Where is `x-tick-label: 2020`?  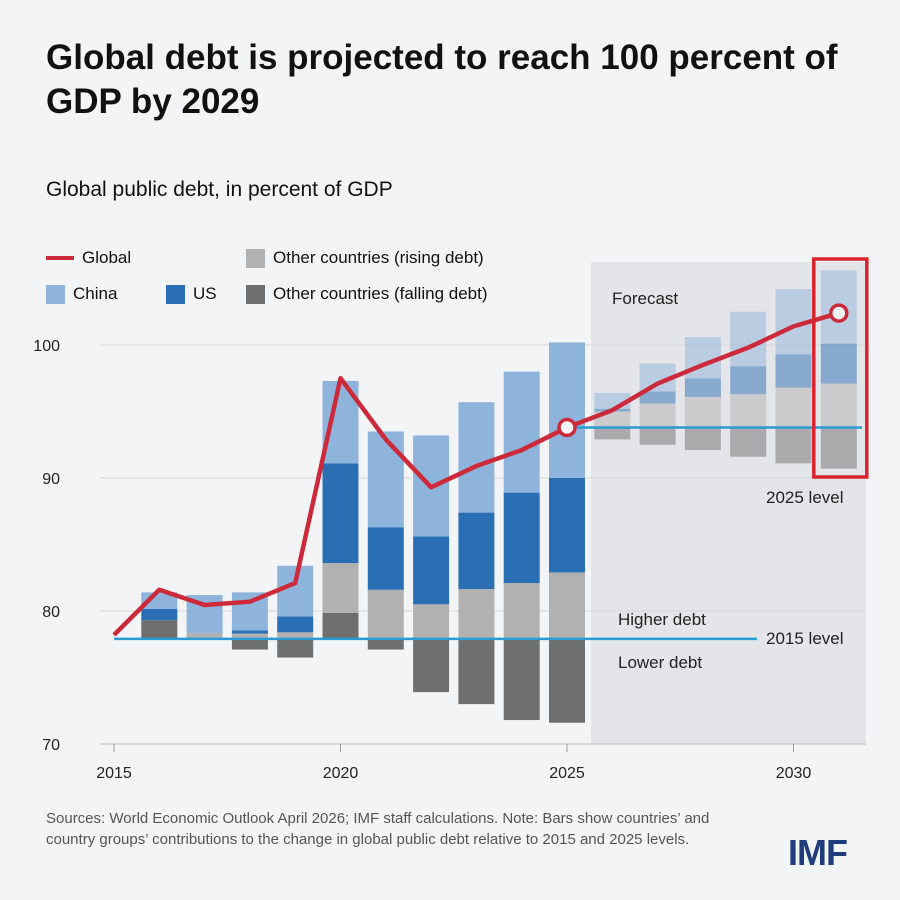
x-tick-label: 2020 is located at coordinates (341, 773).